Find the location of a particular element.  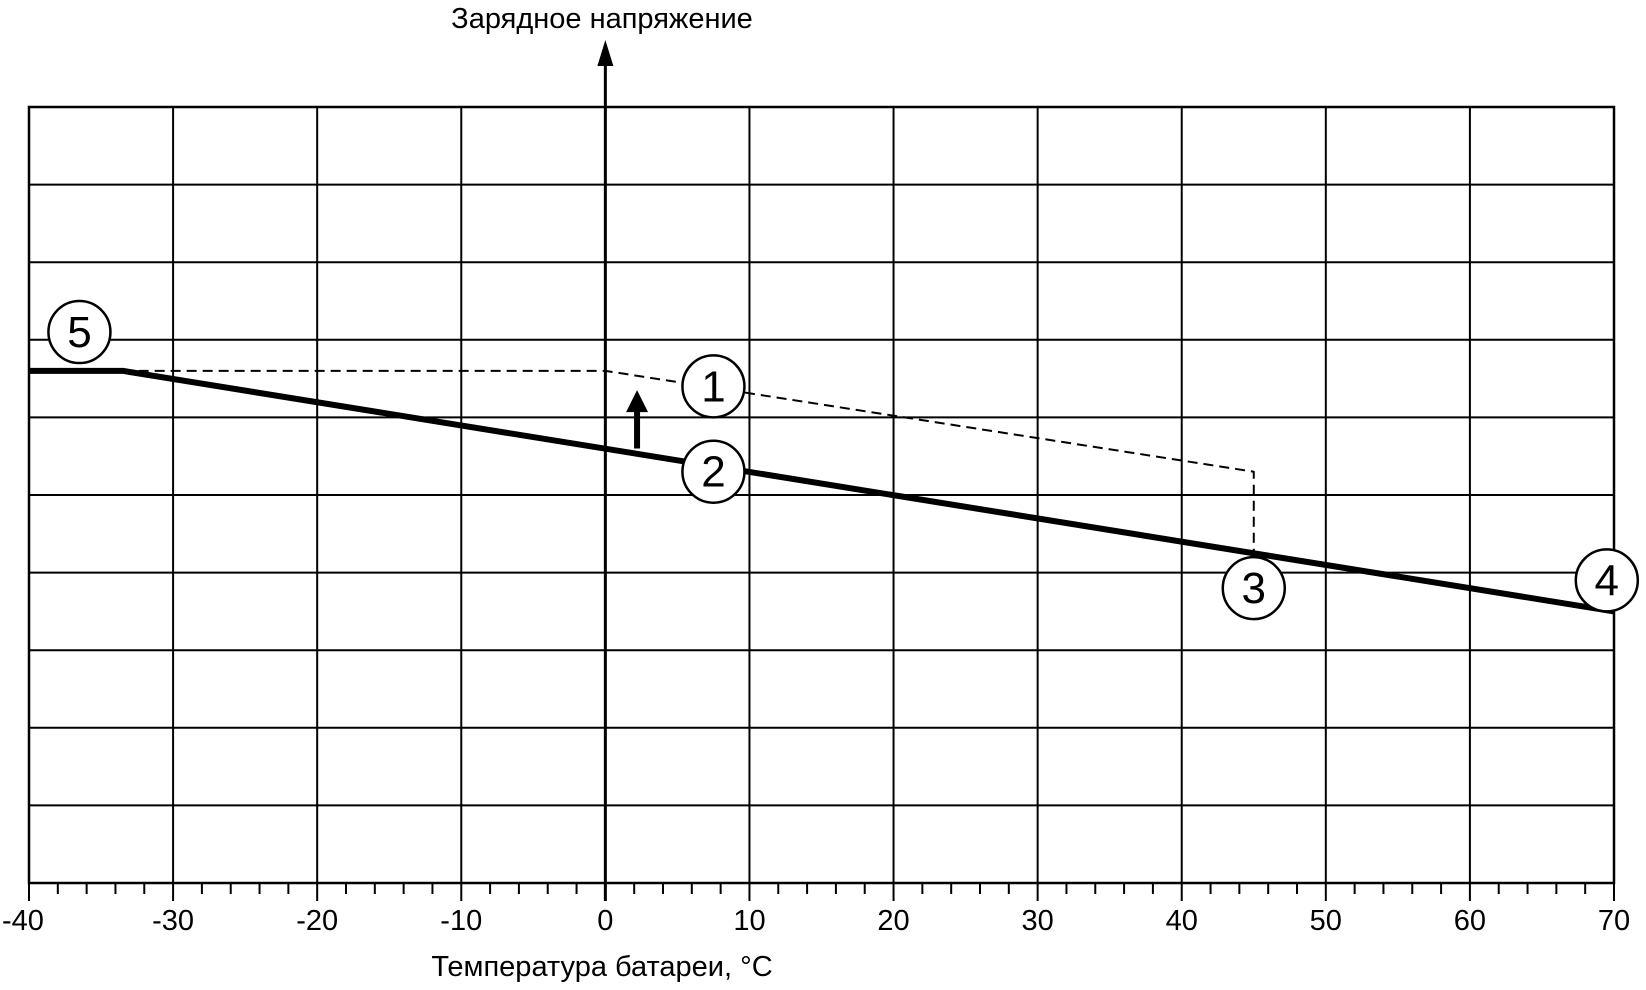

annotation-label: 4 is located at coordinates (1607, 580).